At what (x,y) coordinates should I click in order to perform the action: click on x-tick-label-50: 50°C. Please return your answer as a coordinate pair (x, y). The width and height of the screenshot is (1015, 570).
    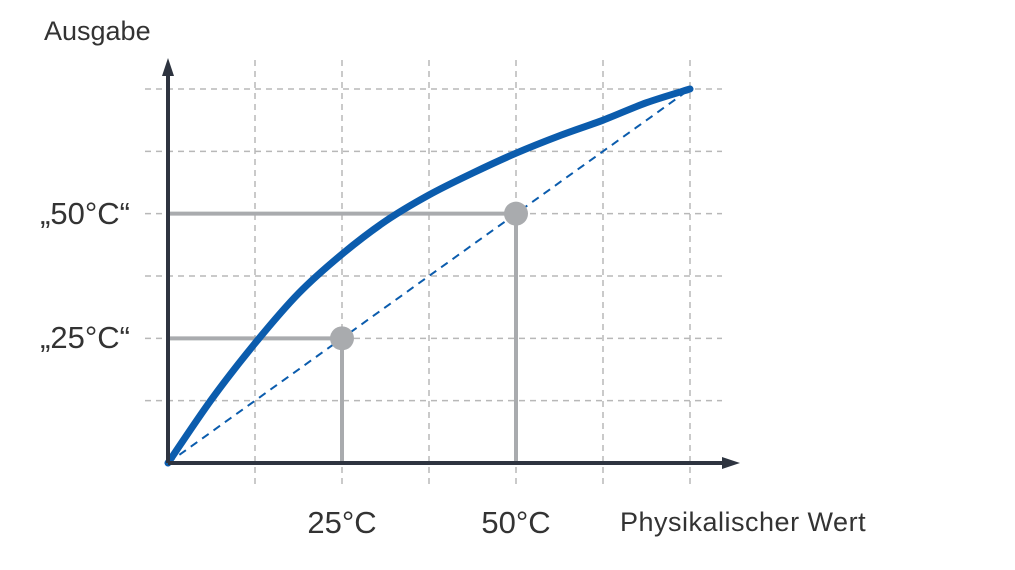
    Looking at the image, I should click on (516, 522).